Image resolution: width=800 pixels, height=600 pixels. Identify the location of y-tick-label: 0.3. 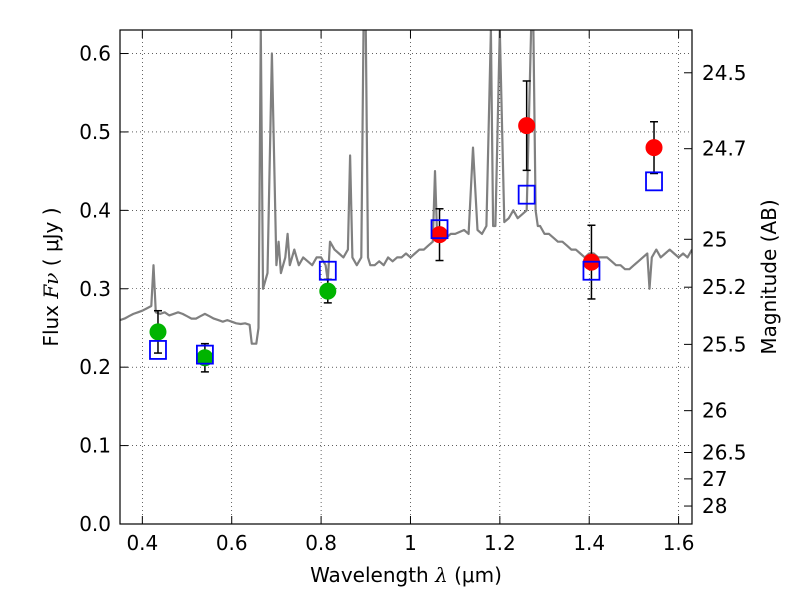
(95, 289).